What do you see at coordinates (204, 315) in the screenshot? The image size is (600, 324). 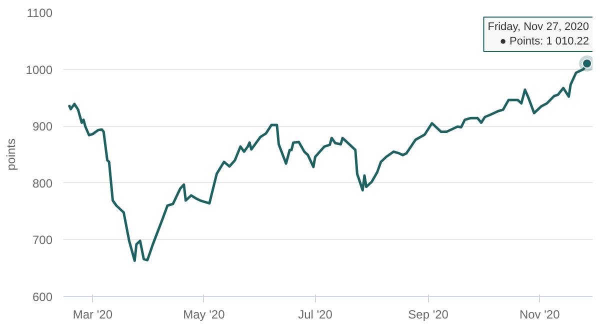 I see `x-tick-label: May '20` at bounding box center [204, 315].